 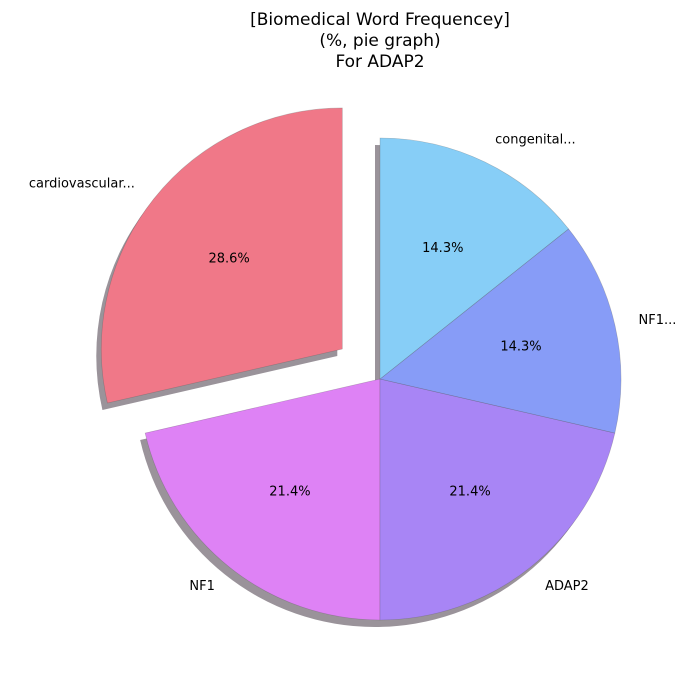 What do you see at coordinates (567, 586) in the screenshot?
I see `slice-label-adap2-2: ADAP2` at bounding box center [567, 586].